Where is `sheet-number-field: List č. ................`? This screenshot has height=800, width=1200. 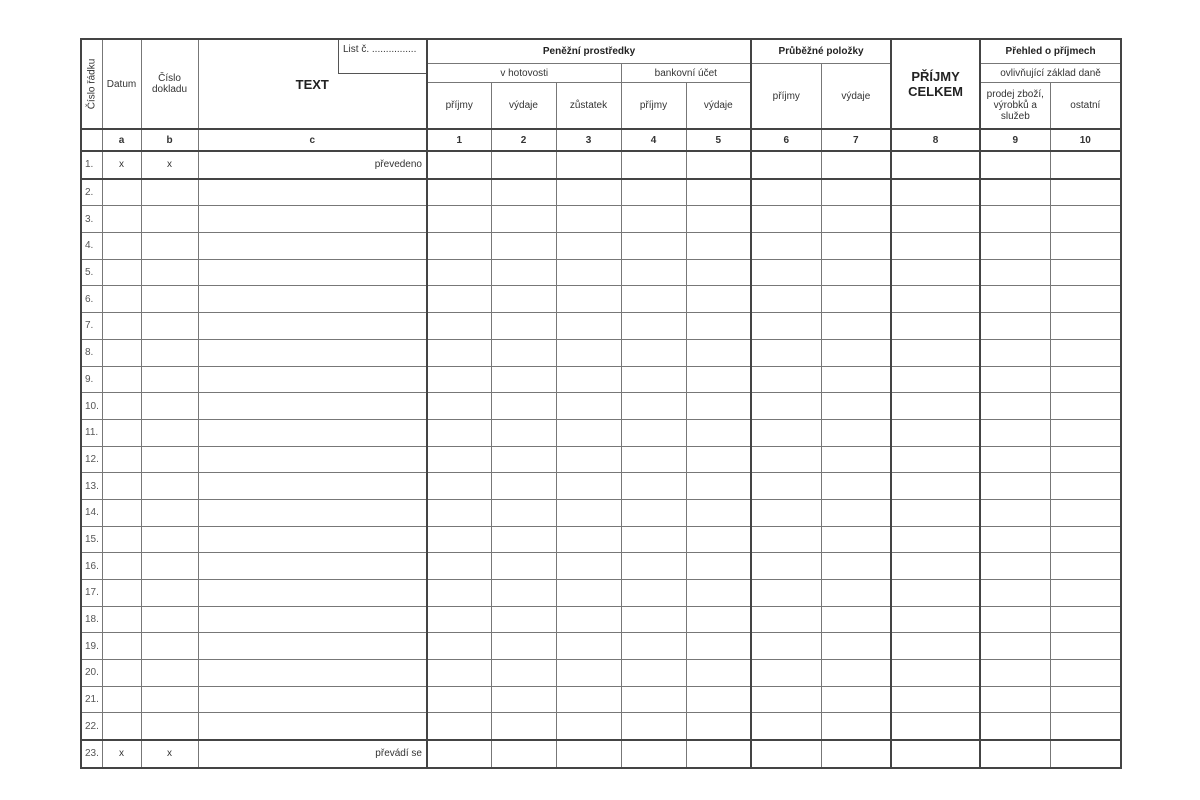
sheet-number-field: List č. ................ is located at coordinates (381, 57).